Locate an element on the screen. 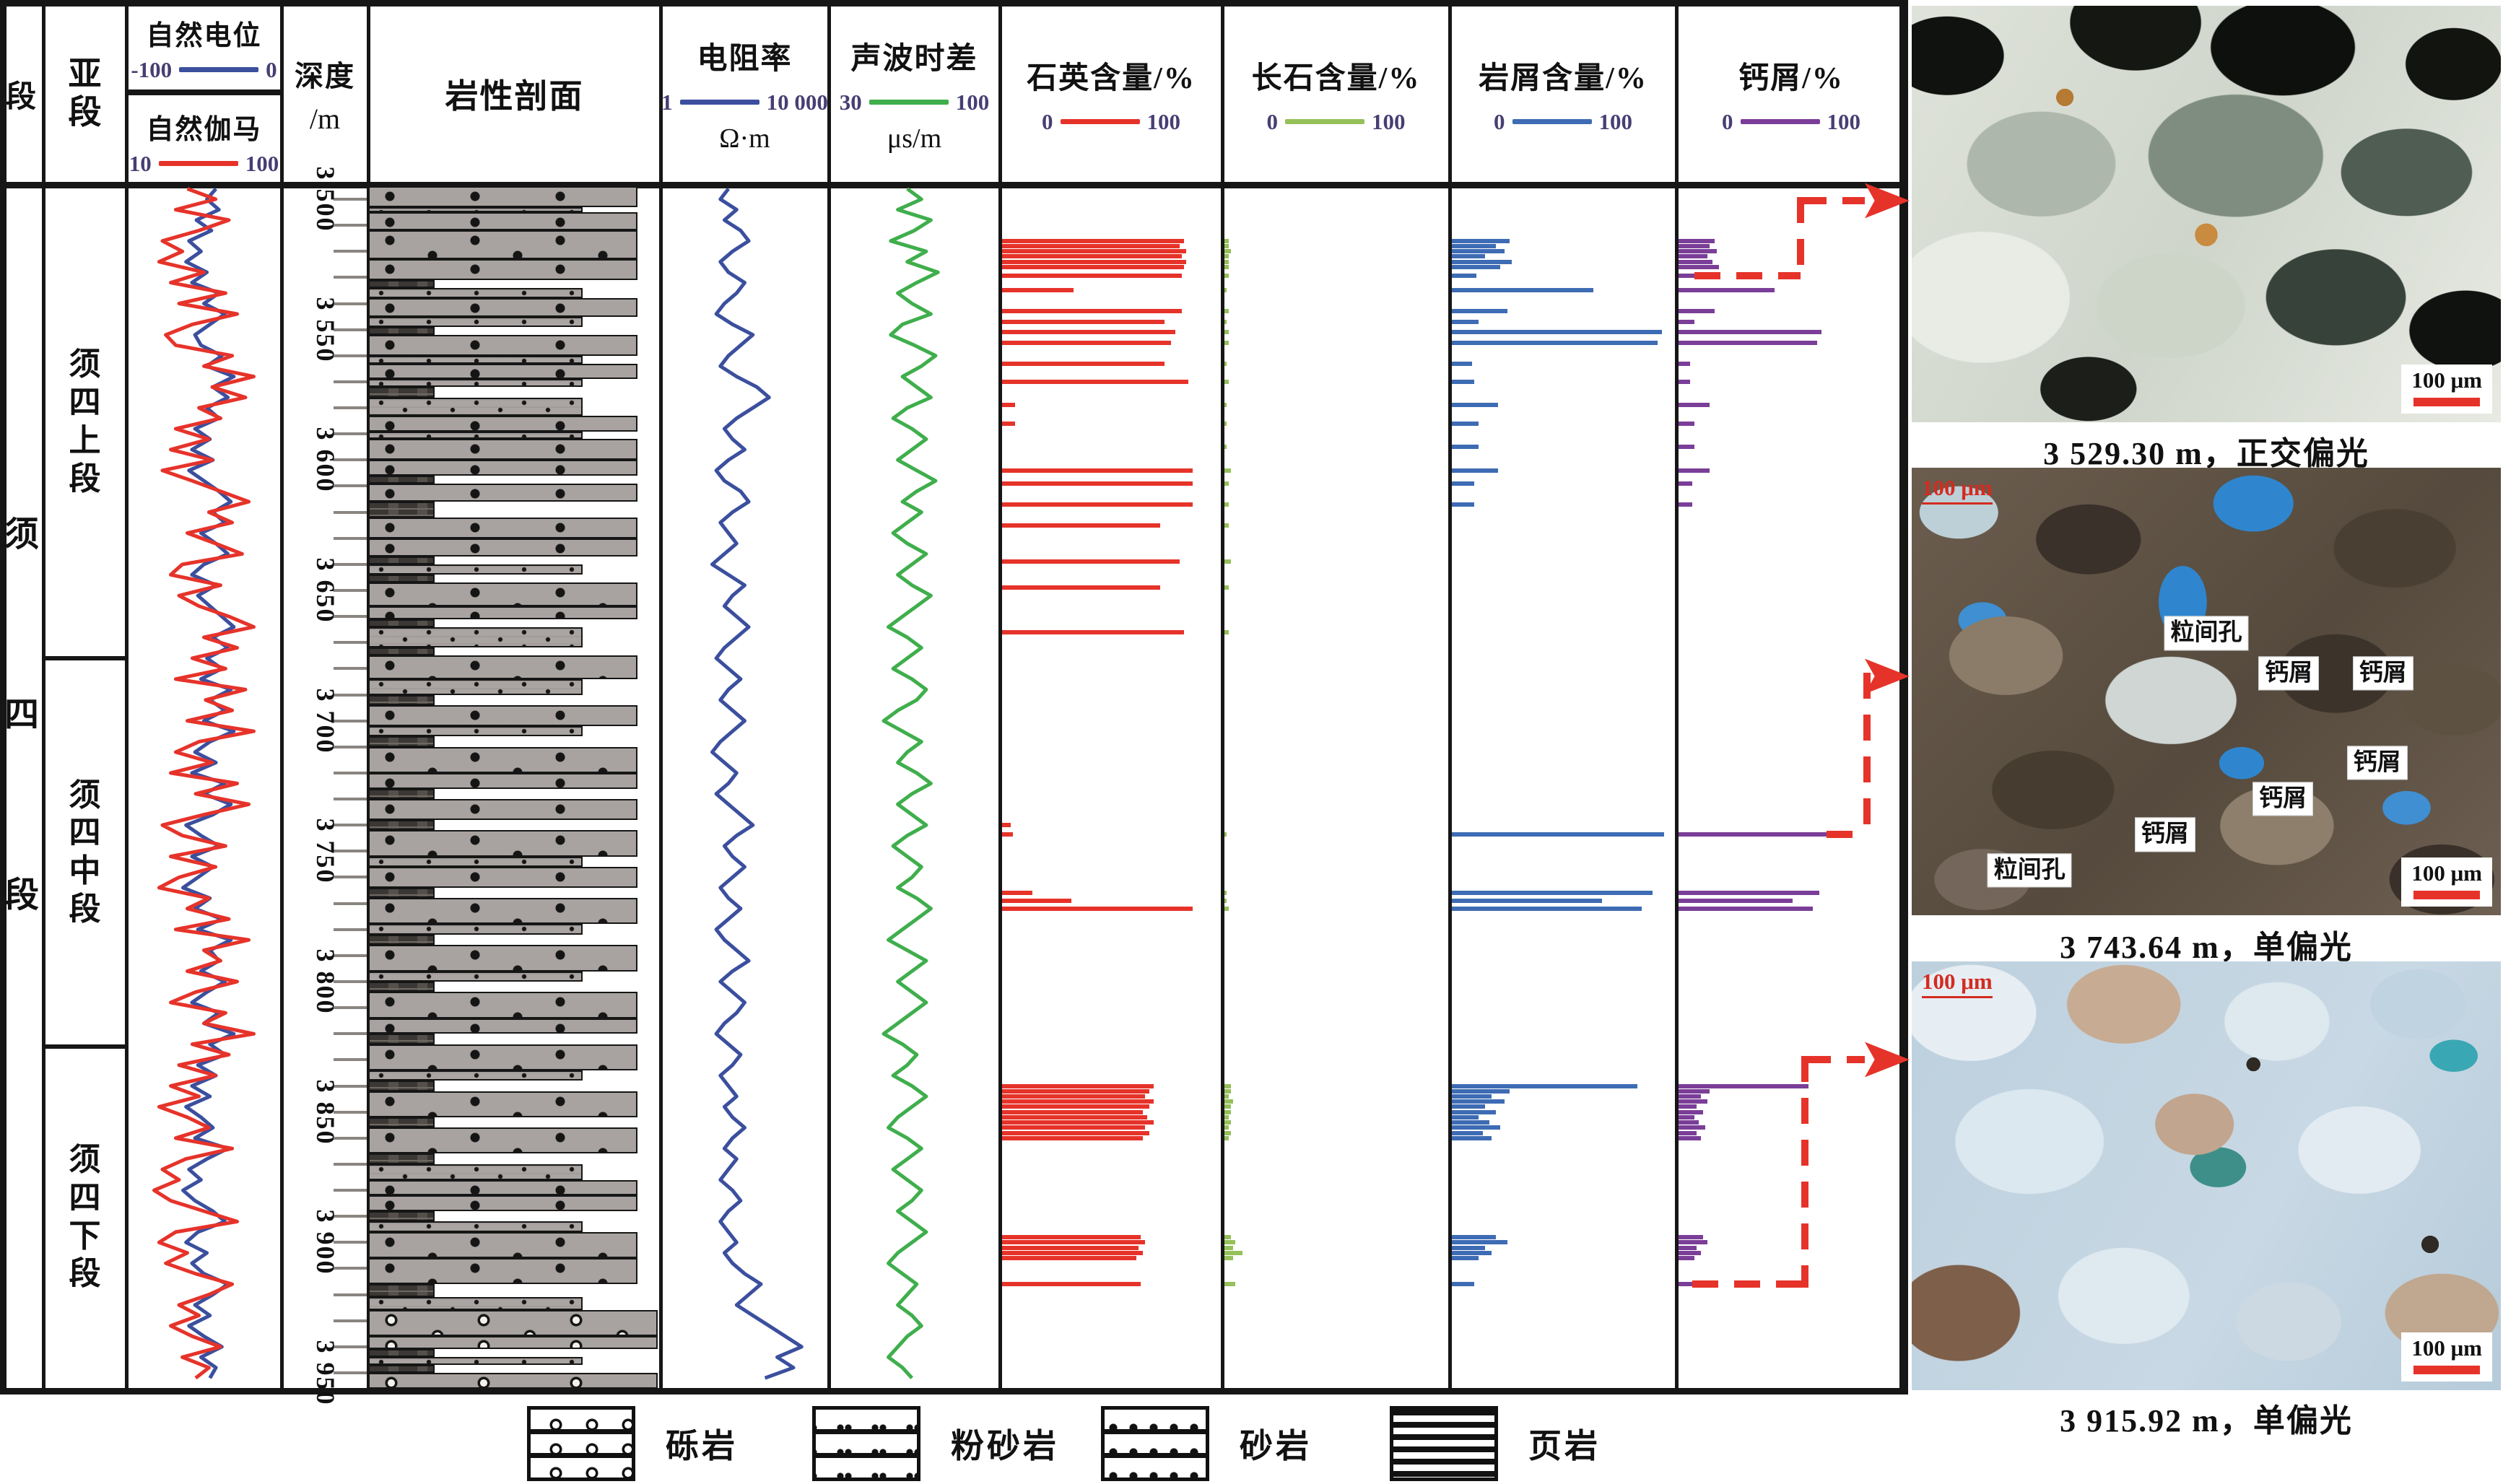 This screenshot has width=2503, height=1484. resistivity-curve is located at coordinates (757, 783).